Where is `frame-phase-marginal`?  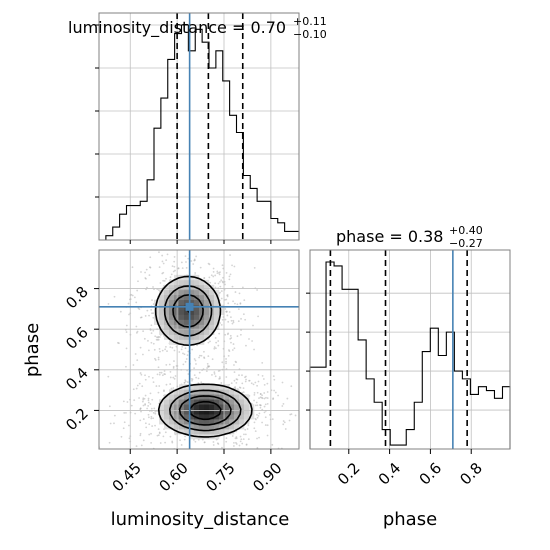 frame-phase-marginal is located at coordinates (410, 349).